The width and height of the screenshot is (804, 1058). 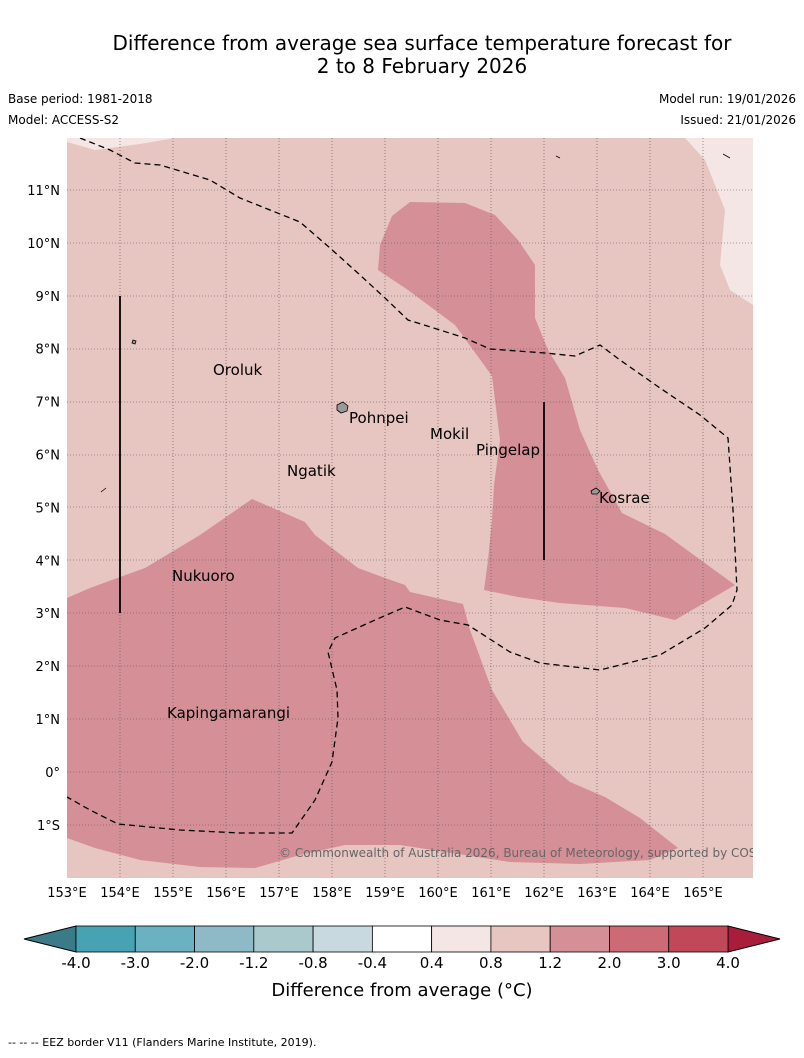 I want to click on colorbar-over-arrow, so click(x=754, y=939).